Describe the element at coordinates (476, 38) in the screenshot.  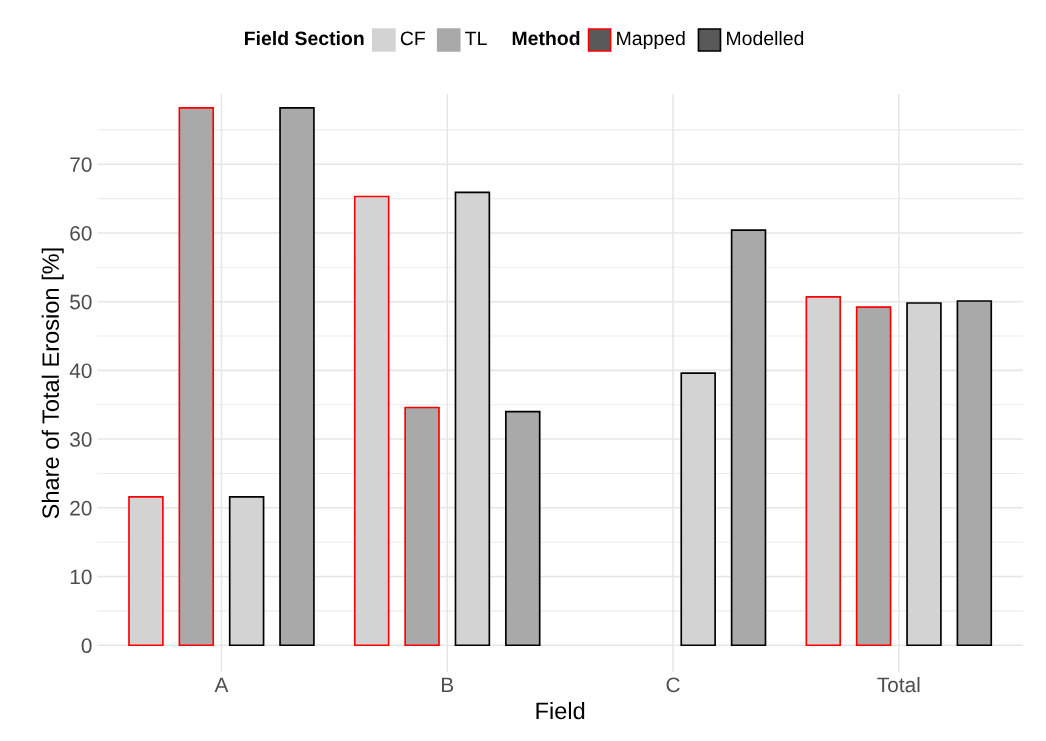
I see `text: TL` at that location.